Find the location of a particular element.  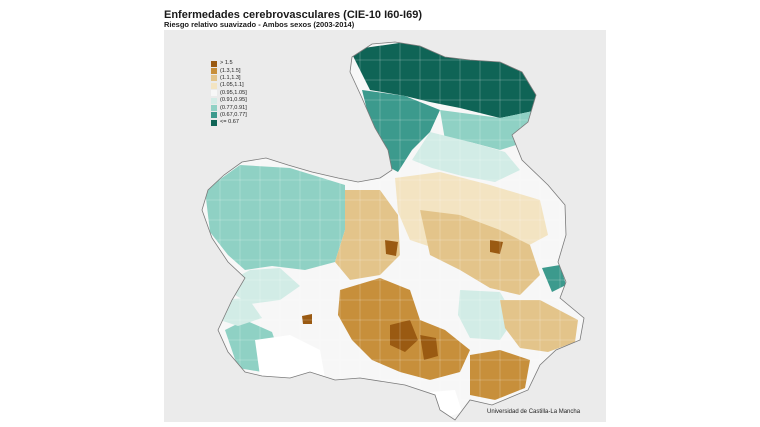

region-north-pale is located at coordinates (466, 157).